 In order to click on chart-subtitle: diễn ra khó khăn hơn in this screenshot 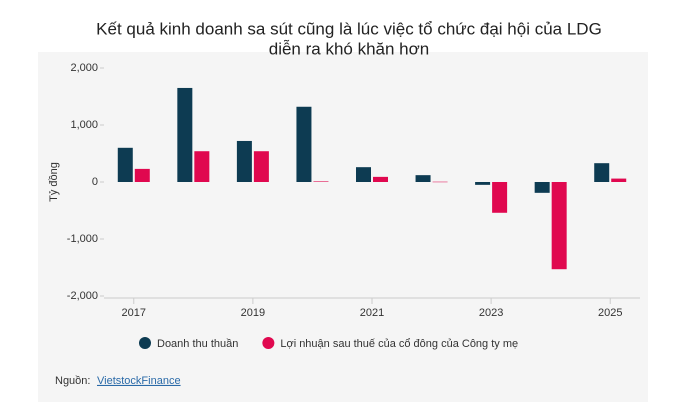, I will do `click(349, 48)`.